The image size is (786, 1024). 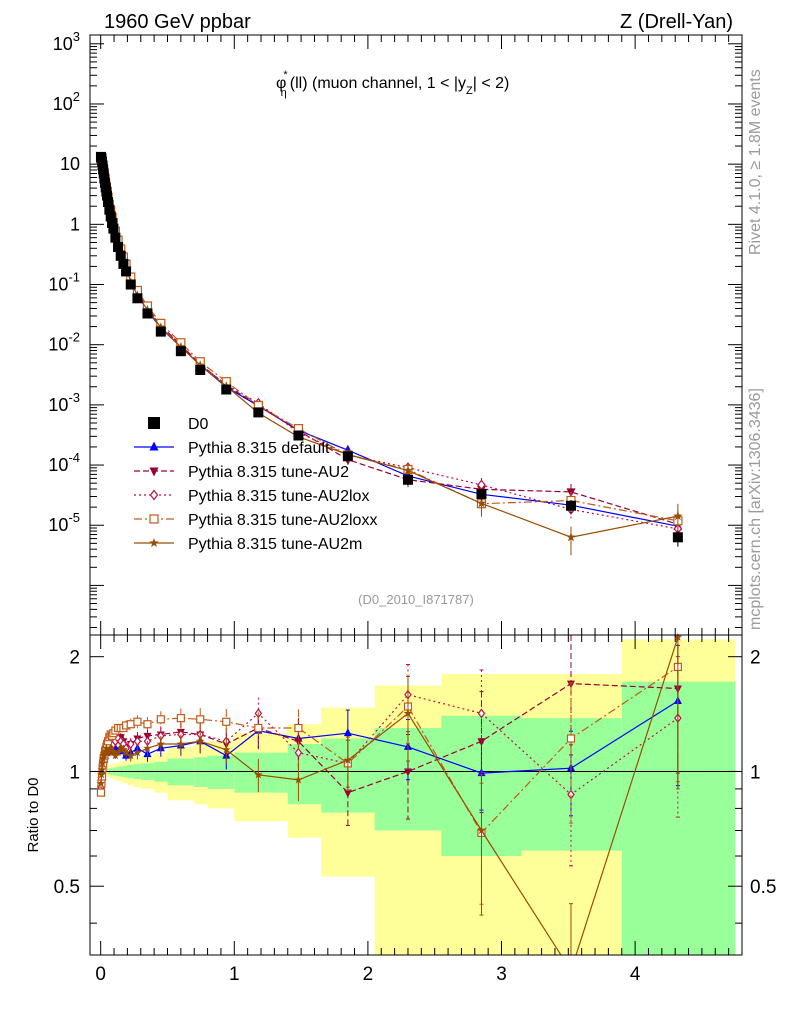 What do you see at coordinates (491, 83) in the screenshot?
I see `title-rest2: | < 2)` at bounding box center [491, 83].